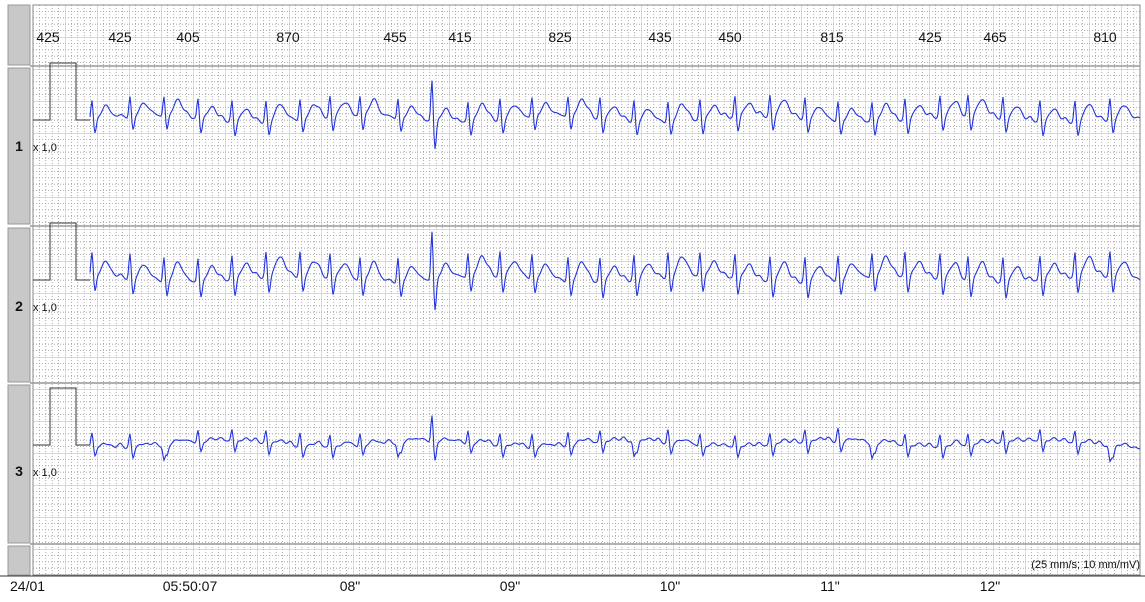 The width and height of the screenshot is (1145, 602). Describe the element at coordinates (1105, 37) in the screenshot. I see `rr-interval: 810` at that location.